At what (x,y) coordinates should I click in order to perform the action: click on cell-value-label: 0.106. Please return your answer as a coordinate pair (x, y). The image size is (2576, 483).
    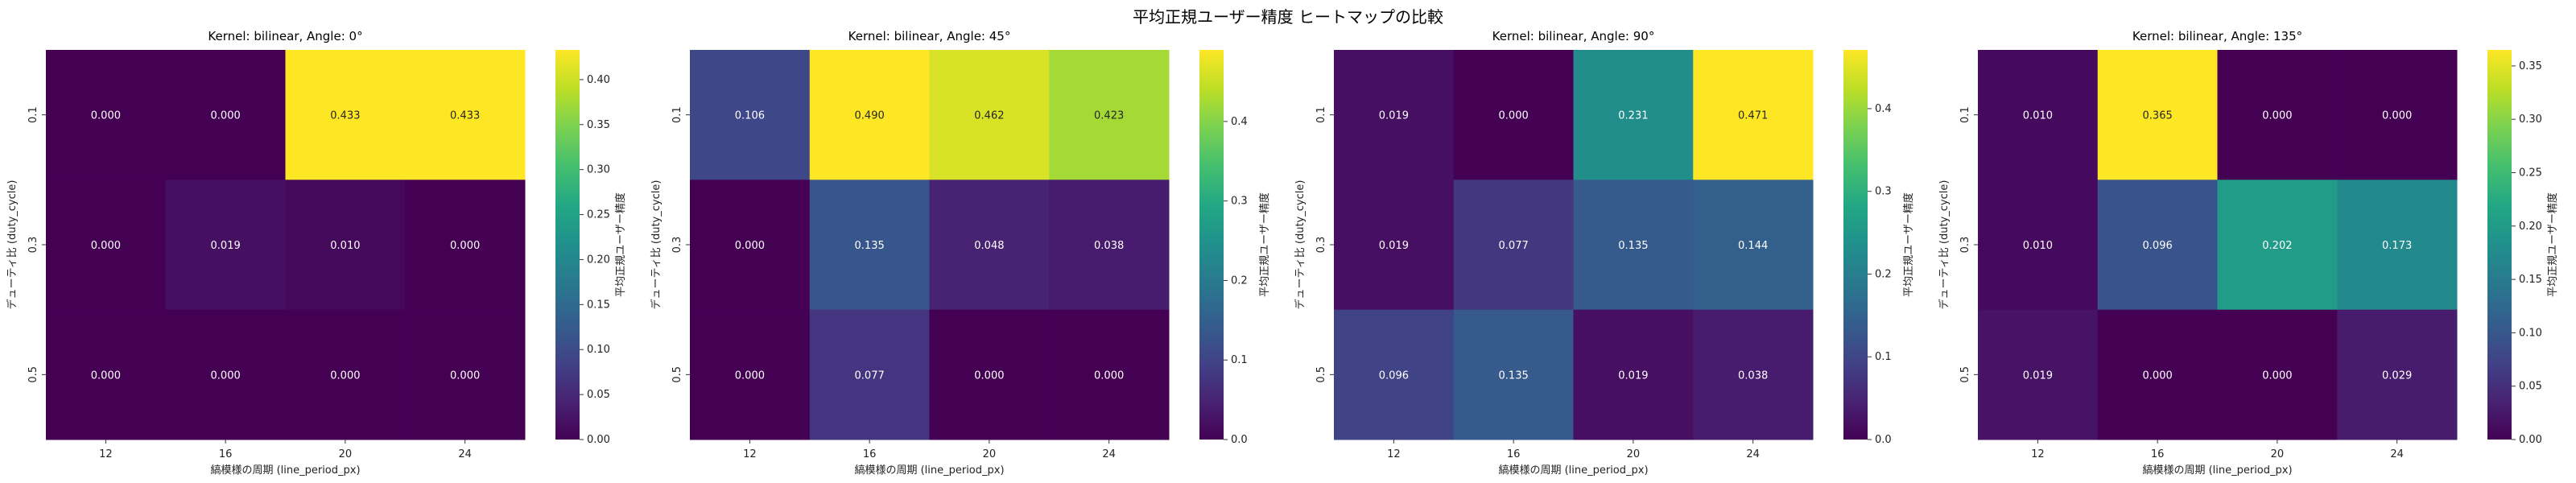
    Looking at the image, I should click on (750, 116).